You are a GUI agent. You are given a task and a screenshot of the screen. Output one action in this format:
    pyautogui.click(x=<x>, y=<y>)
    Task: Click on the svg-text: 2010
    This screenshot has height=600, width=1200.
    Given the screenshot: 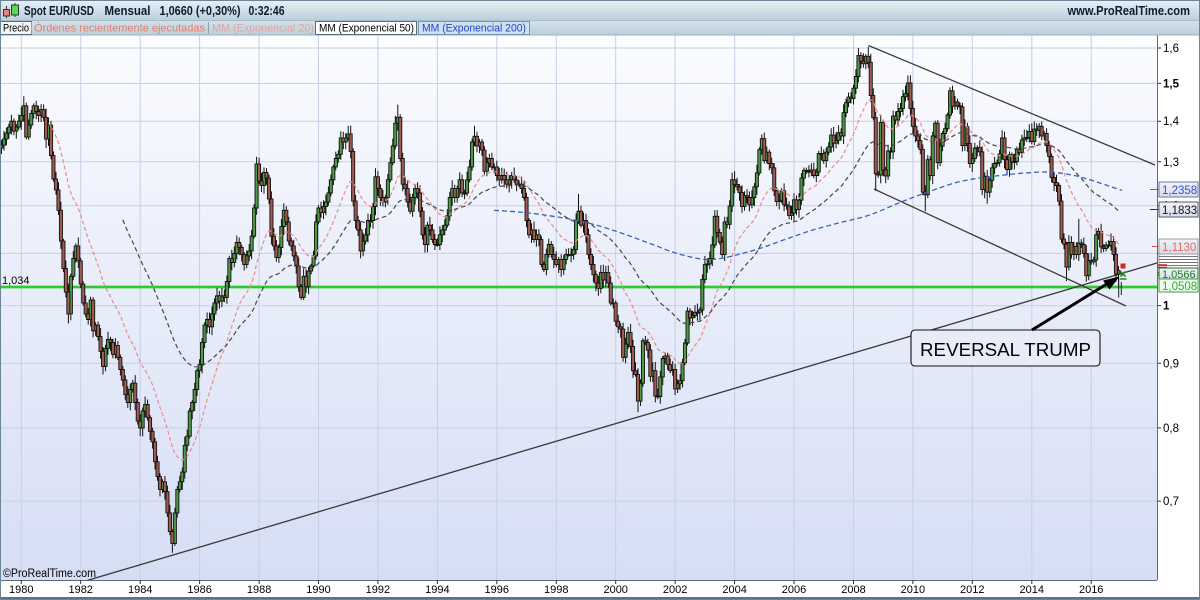 What is the action you would take?
    pyautogui.click(x=913, y=590)
    